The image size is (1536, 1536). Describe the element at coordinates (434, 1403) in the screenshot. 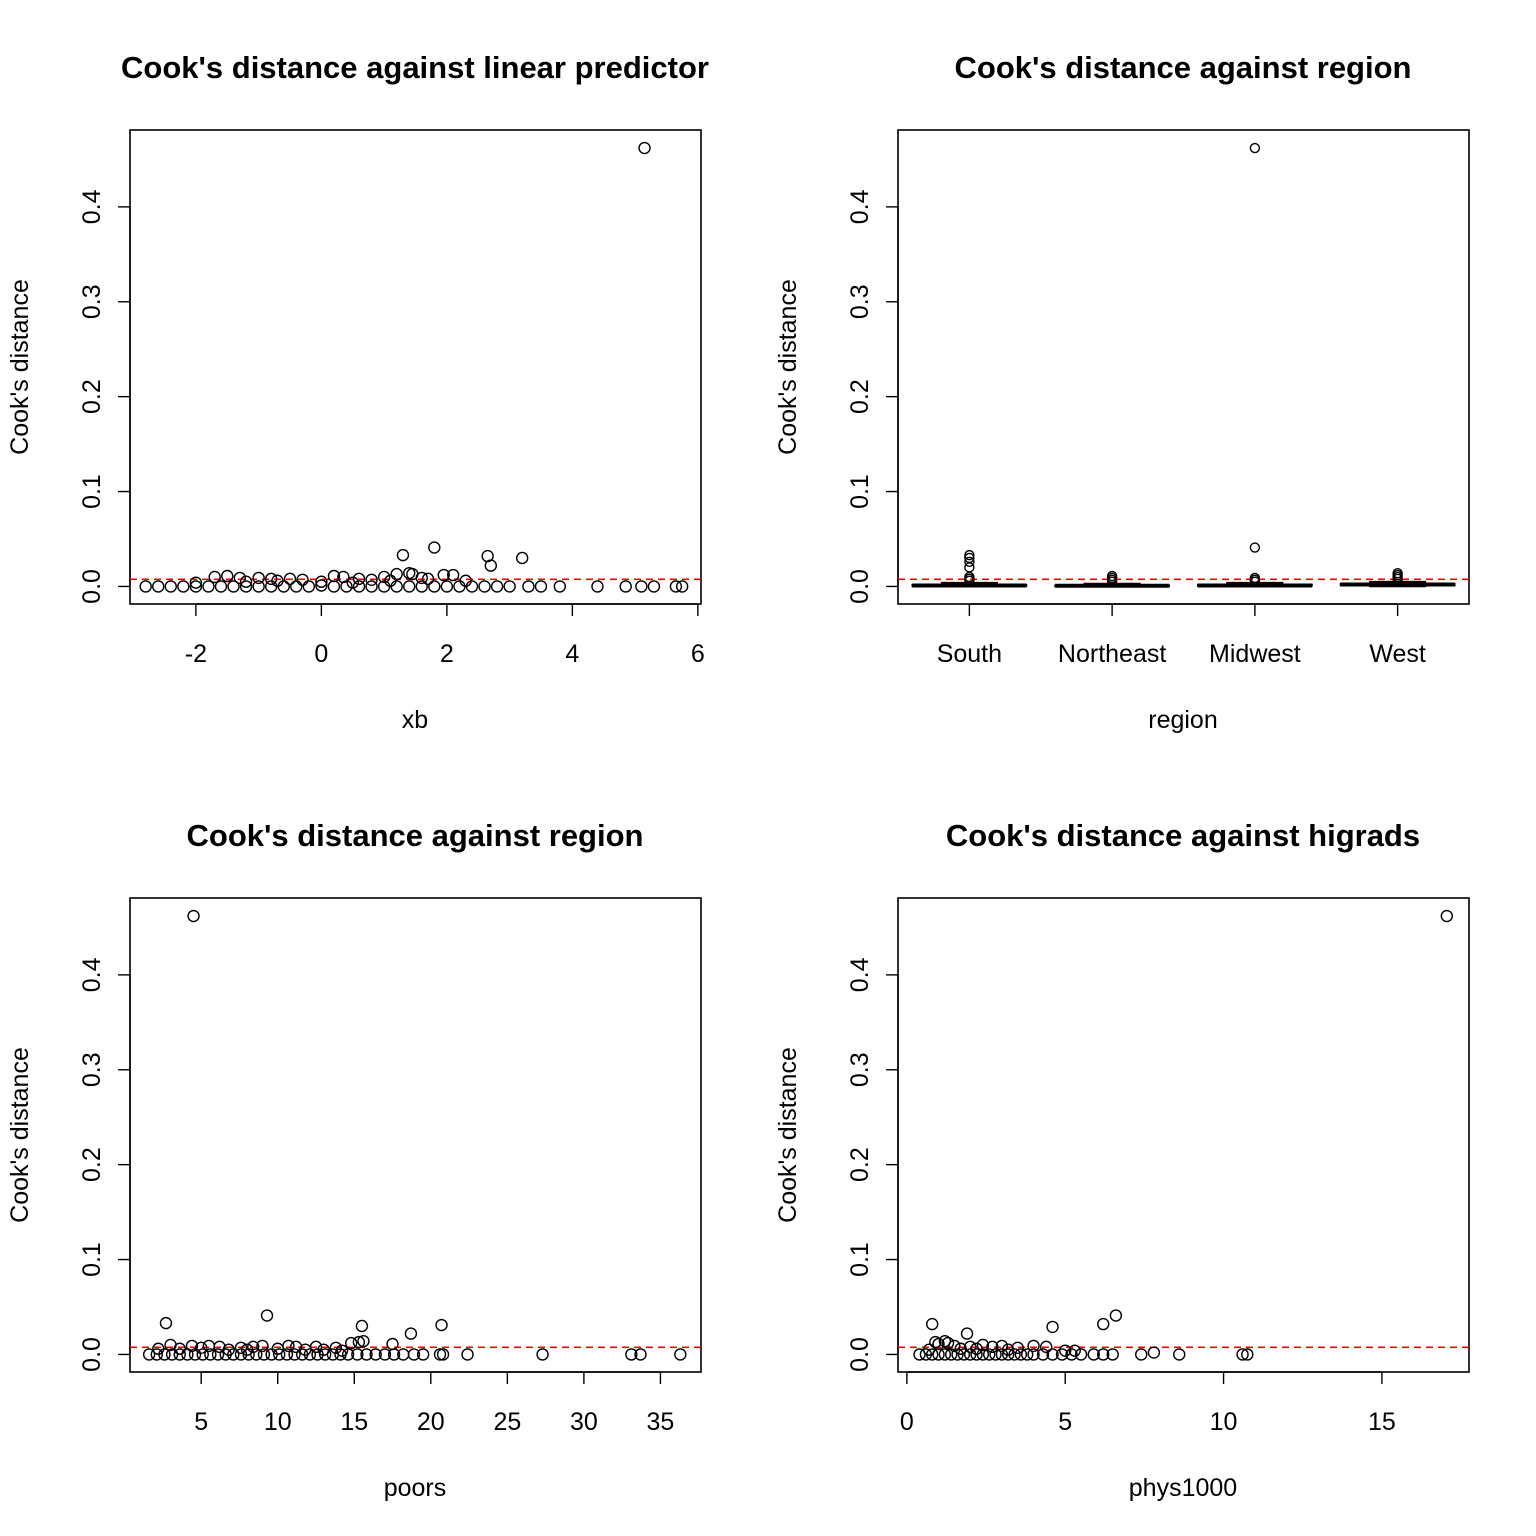

I see `x-axis: 5 10 15 20 25 30 35` at that location.